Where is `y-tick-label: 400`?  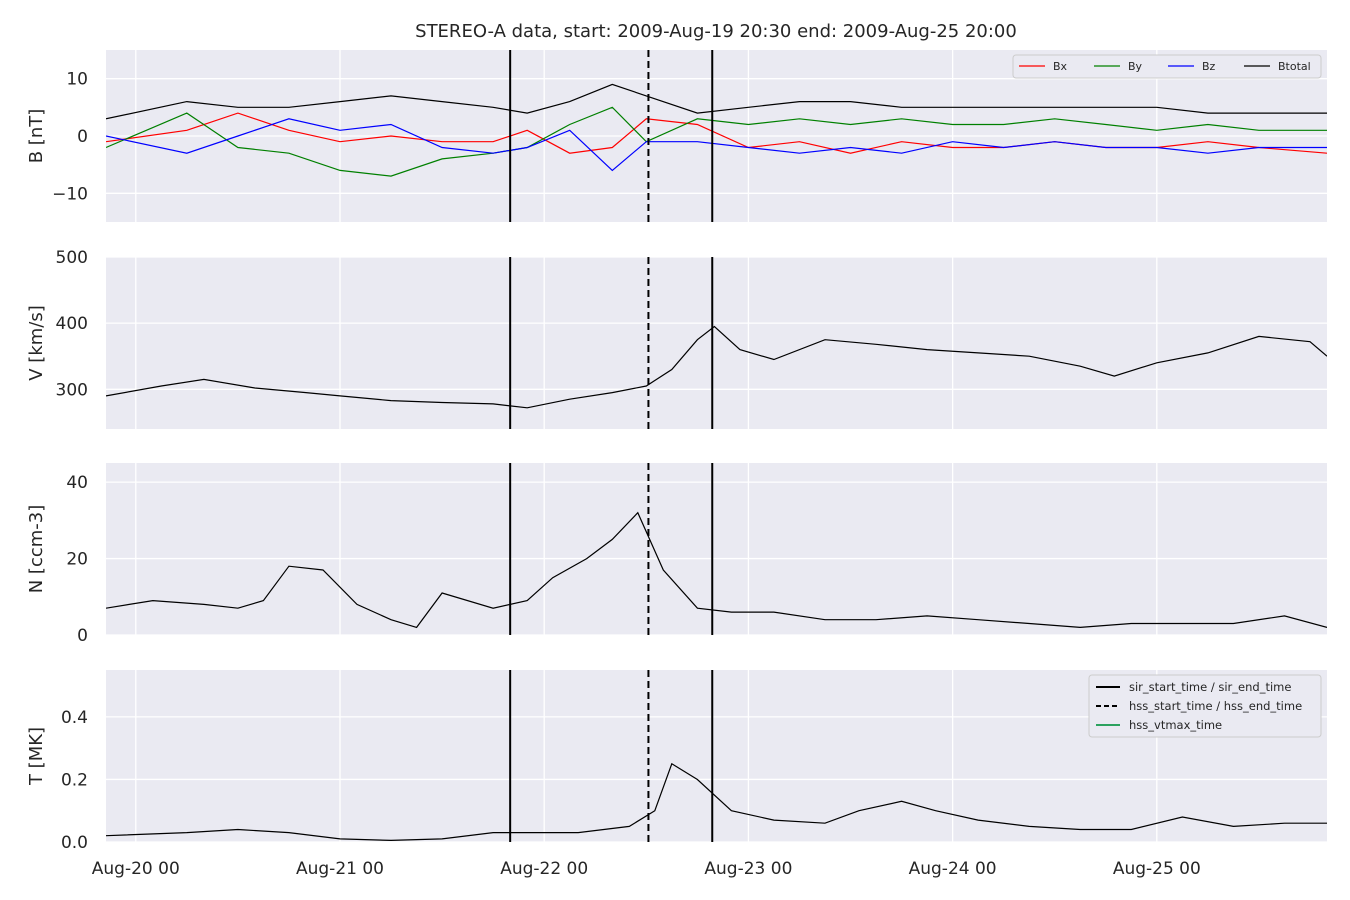
y-tick-label: 400 is located at coordinates (72, 324).